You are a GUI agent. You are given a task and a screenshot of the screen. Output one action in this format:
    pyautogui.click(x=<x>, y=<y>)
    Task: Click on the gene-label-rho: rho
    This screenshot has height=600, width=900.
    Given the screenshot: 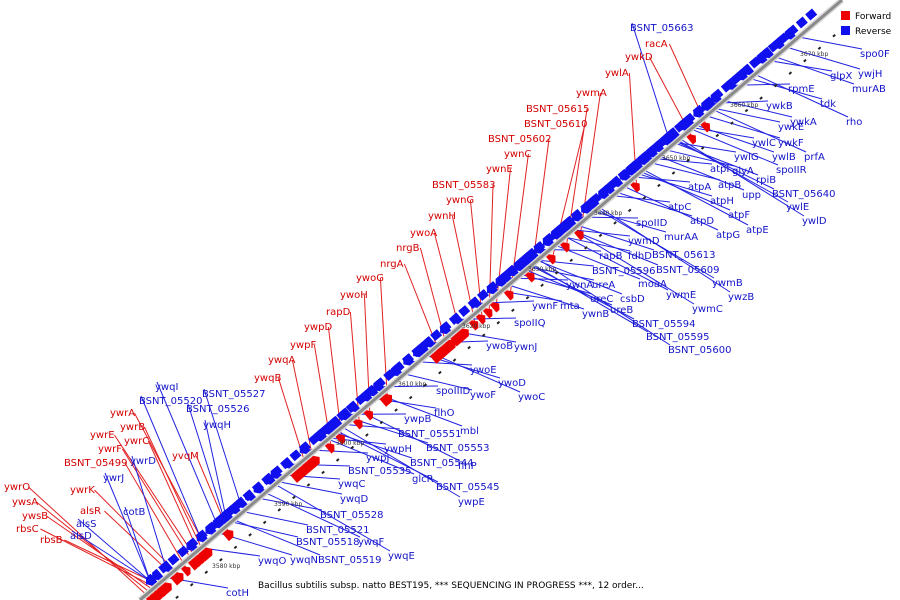 What is the action you would take?
    pyautogui.click(x=854, y=122)
    